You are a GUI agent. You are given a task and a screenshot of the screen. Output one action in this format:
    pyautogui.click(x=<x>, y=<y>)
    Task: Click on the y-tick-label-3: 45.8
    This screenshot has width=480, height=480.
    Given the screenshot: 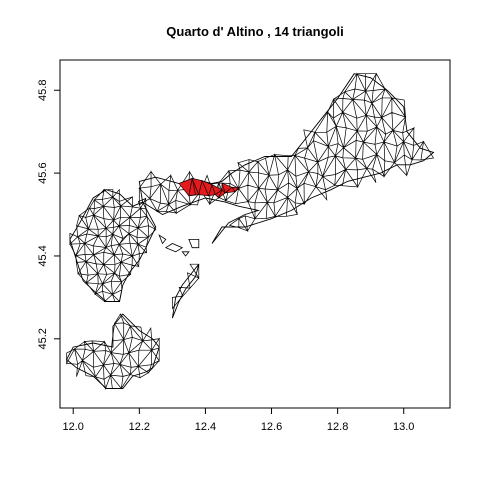 What is the action you would take?
    pyautogui.click(x=43, y=90)
    